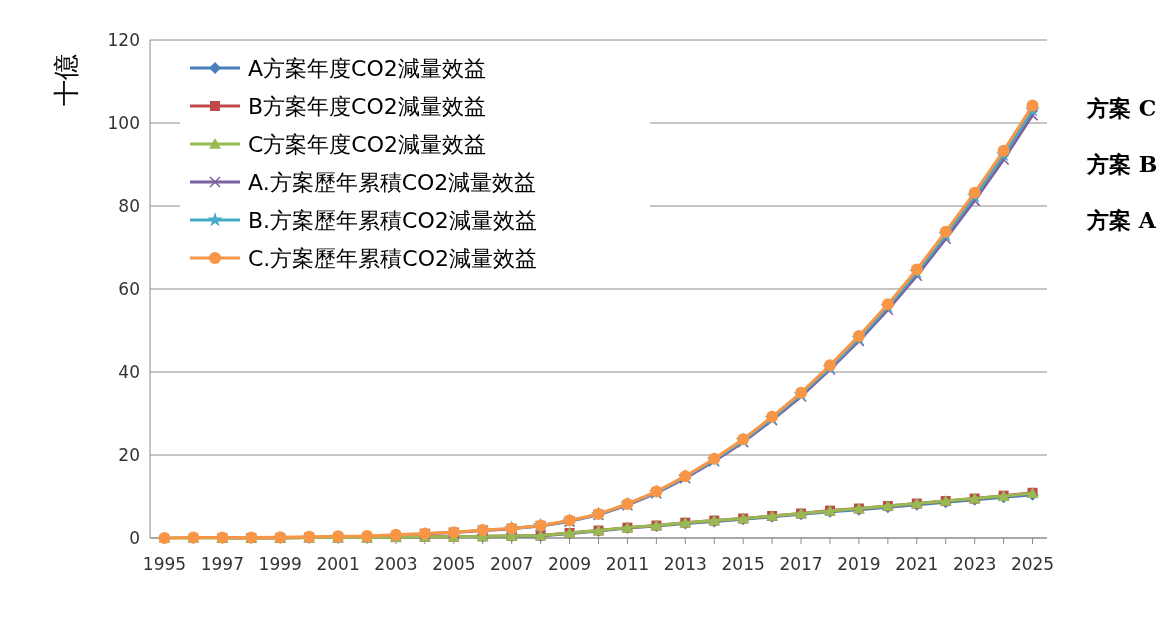  What do you see at coordinates (454, 564) in the screenshot?
I see `x-tick-label: 2005` at bounding box center [454, 564].